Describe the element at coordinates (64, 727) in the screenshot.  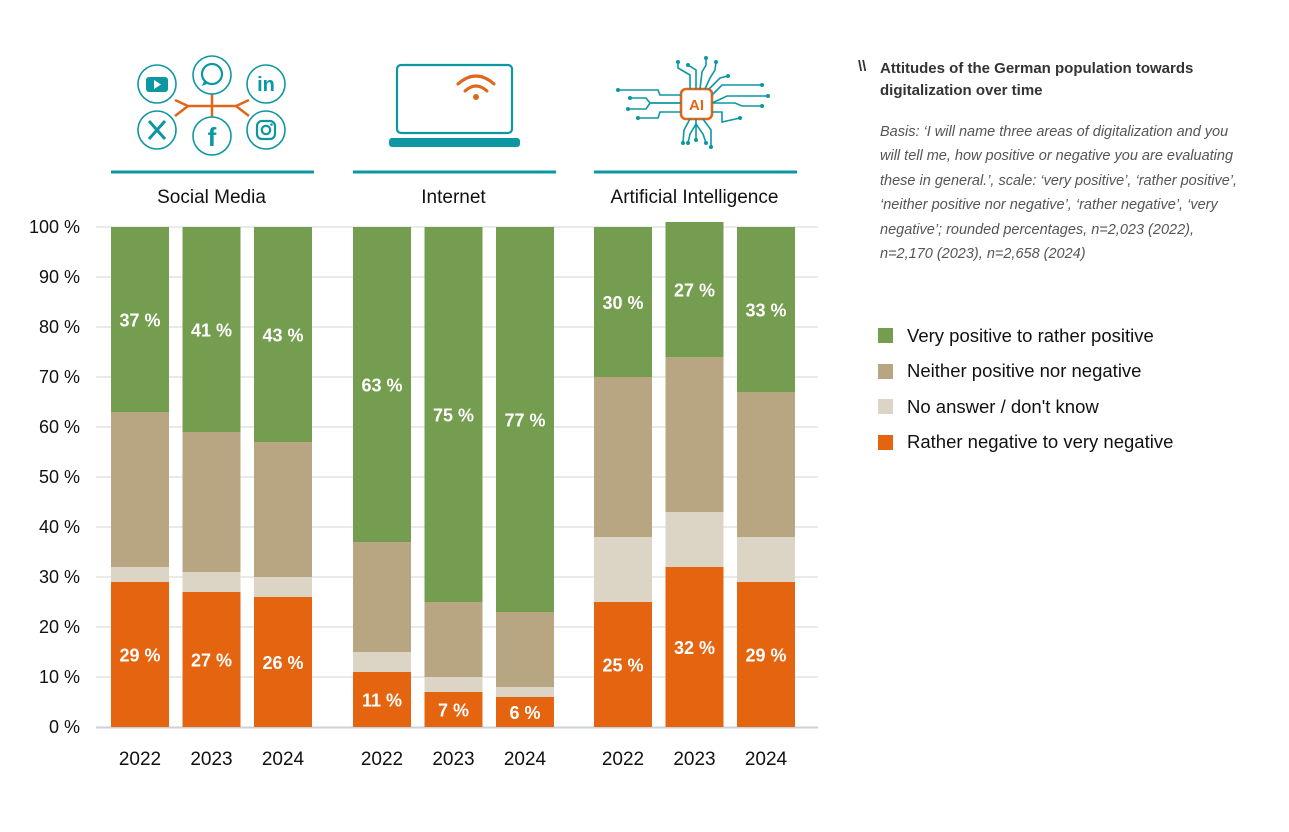
I see `y-tick-label: 0 %` at that location.